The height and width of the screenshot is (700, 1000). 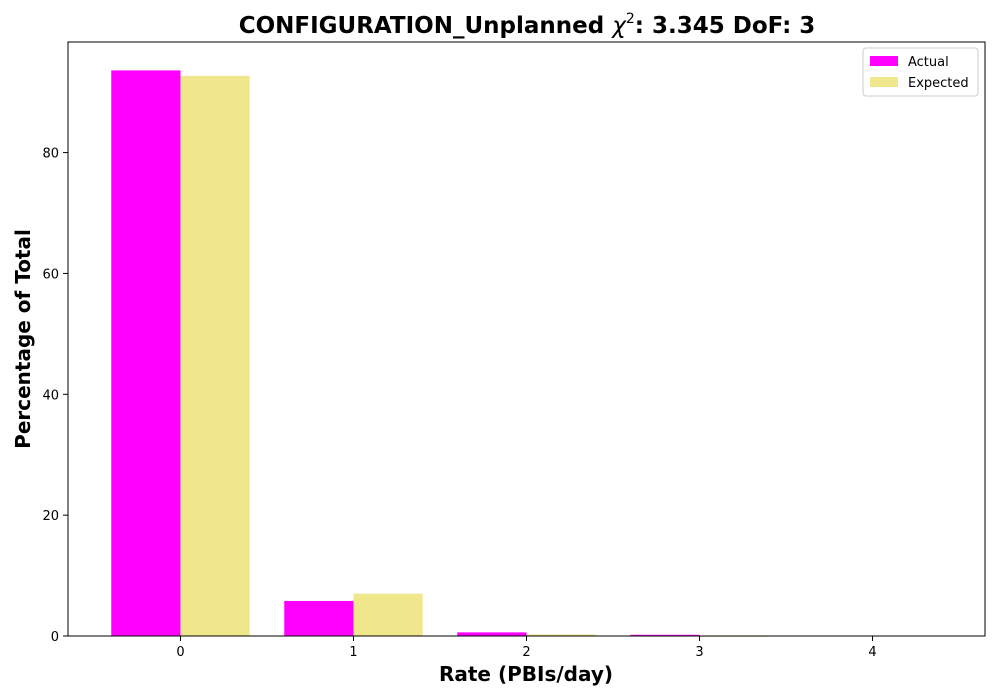 What do you see at coordinates (725, 26) in the screenshot?
I see `chart-title-stats: : 3.345 DoF: 3` at bounding box center [725, 26].